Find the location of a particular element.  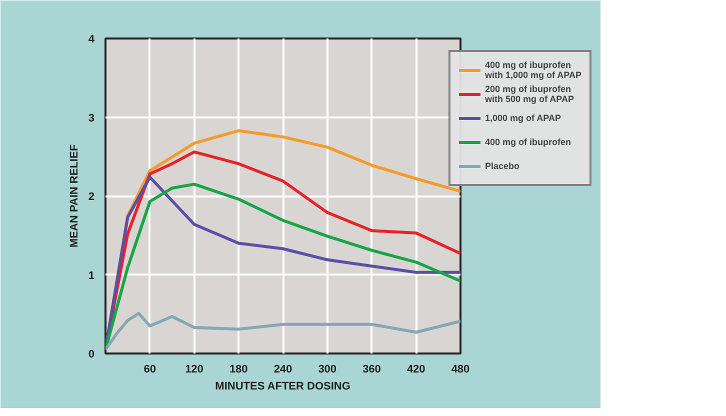

line-series is located at coordinates (283, 332).